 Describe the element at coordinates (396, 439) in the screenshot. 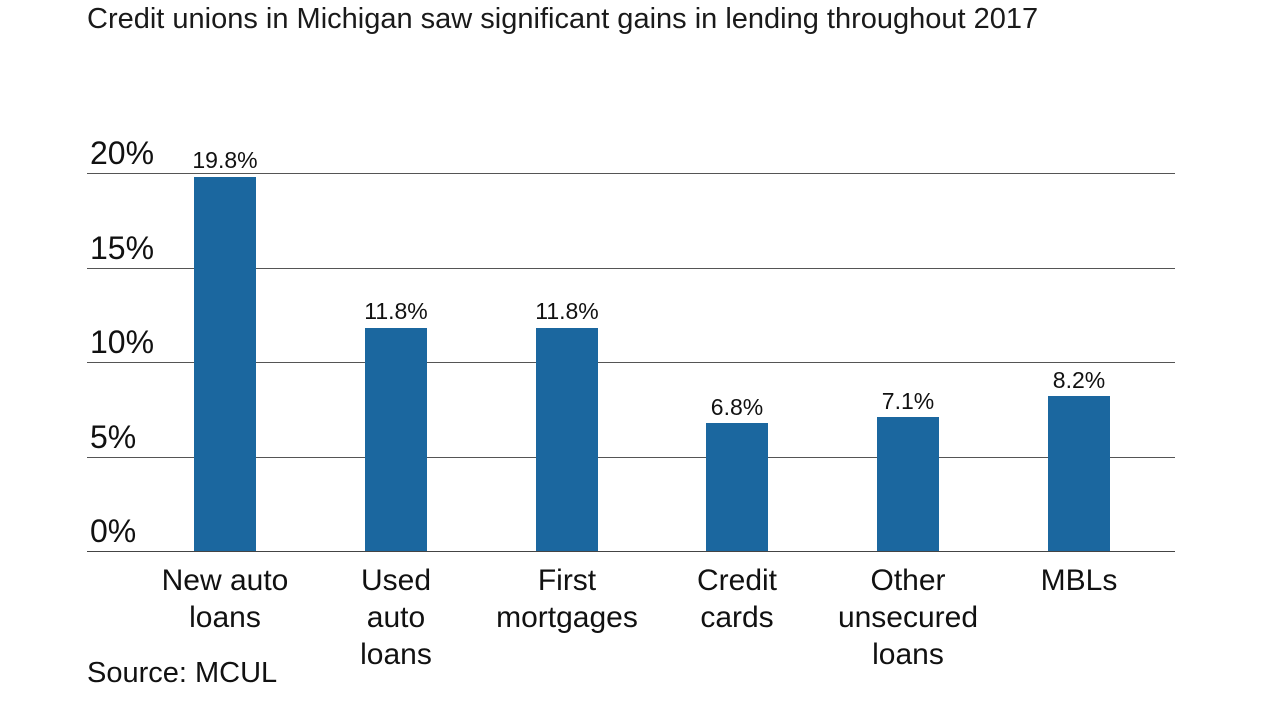

I see `bar-used-auto-loans` at that location.